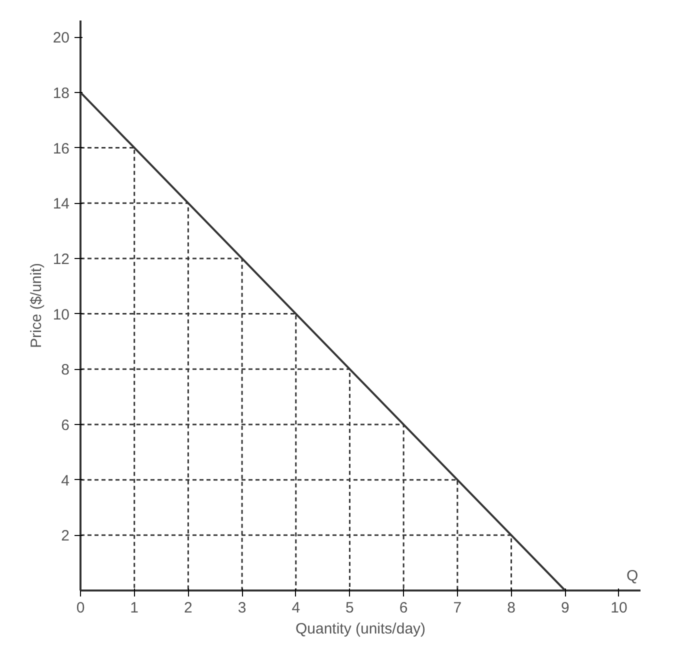 This screenshot has width=688, height=666. Describe the element at coordinates (80, 608) in the screenshot. I see `x-tick-label: 0` at that location.